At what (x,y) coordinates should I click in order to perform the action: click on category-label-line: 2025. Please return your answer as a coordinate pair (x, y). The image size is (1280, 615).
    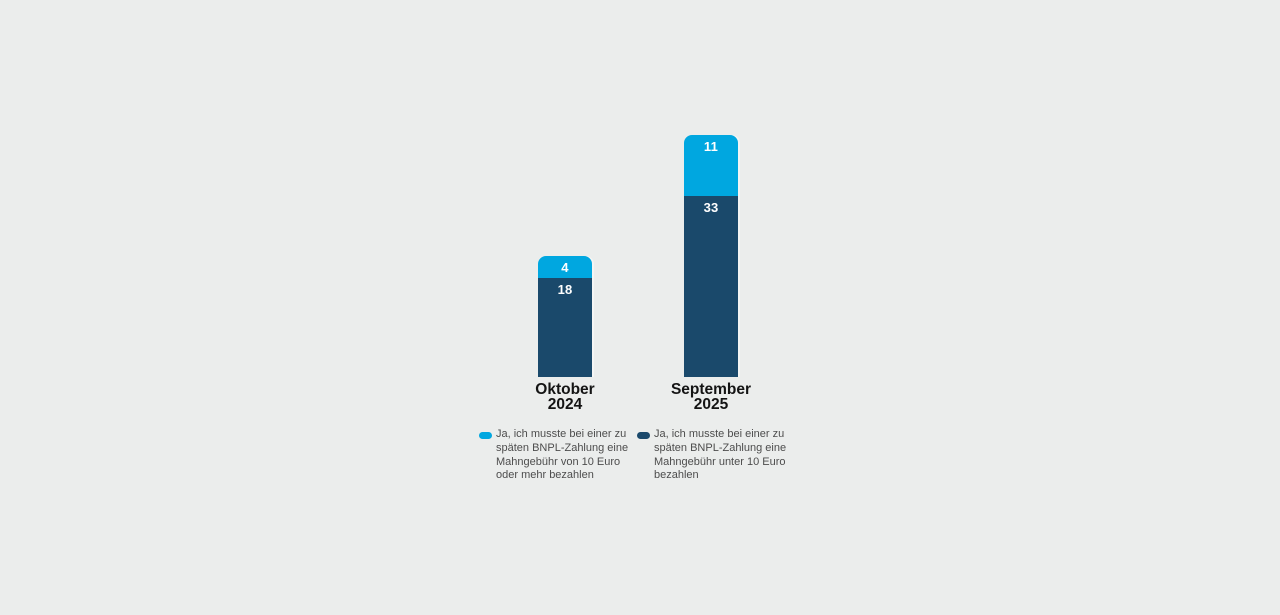
    Looking at the image, I should click on (711, 404).